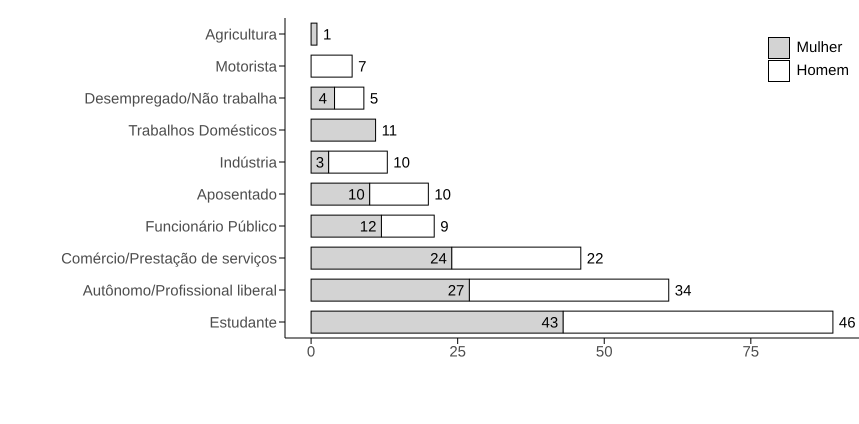 This screenshot has height=424, width=859. What do you see at coordinates (390, 131) in the screenshot?
I see `data-label: 11` at bounding box center [390, 131].